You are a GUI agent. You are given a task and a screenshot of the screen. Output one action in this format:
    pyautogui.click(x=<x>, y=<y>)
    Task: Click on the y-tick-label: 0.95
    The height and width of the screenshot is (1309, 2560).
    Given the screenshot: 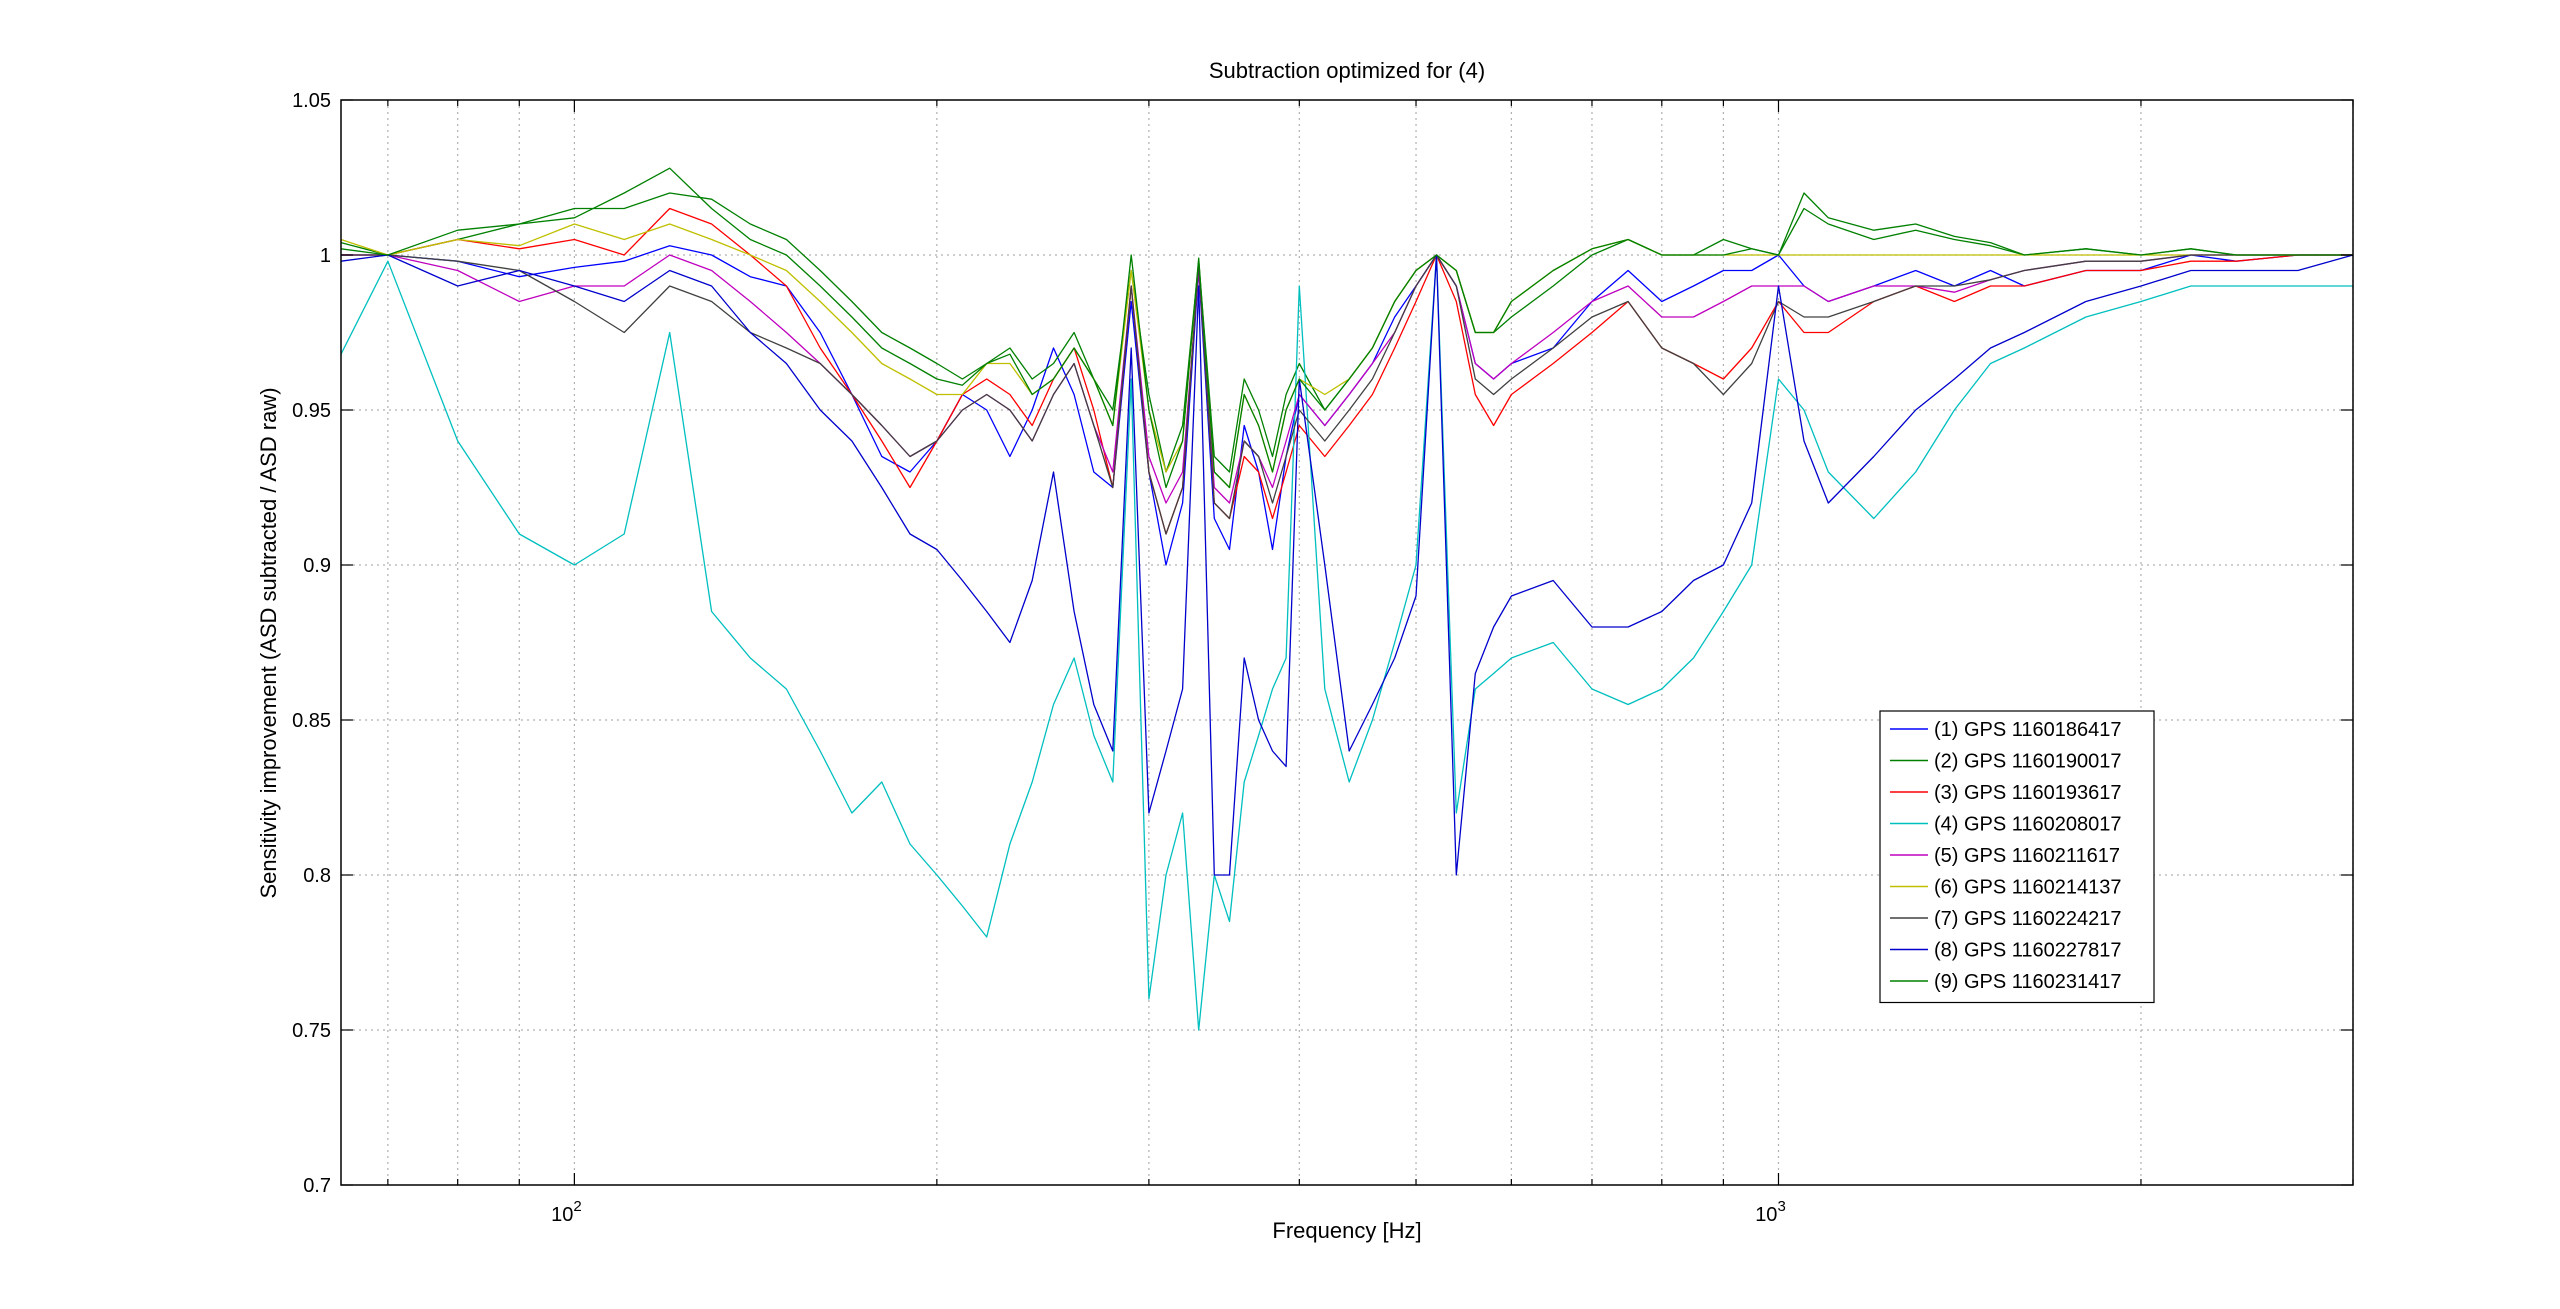 What is the action you would take?
    pyautogui.click(x=311, y=411)
    